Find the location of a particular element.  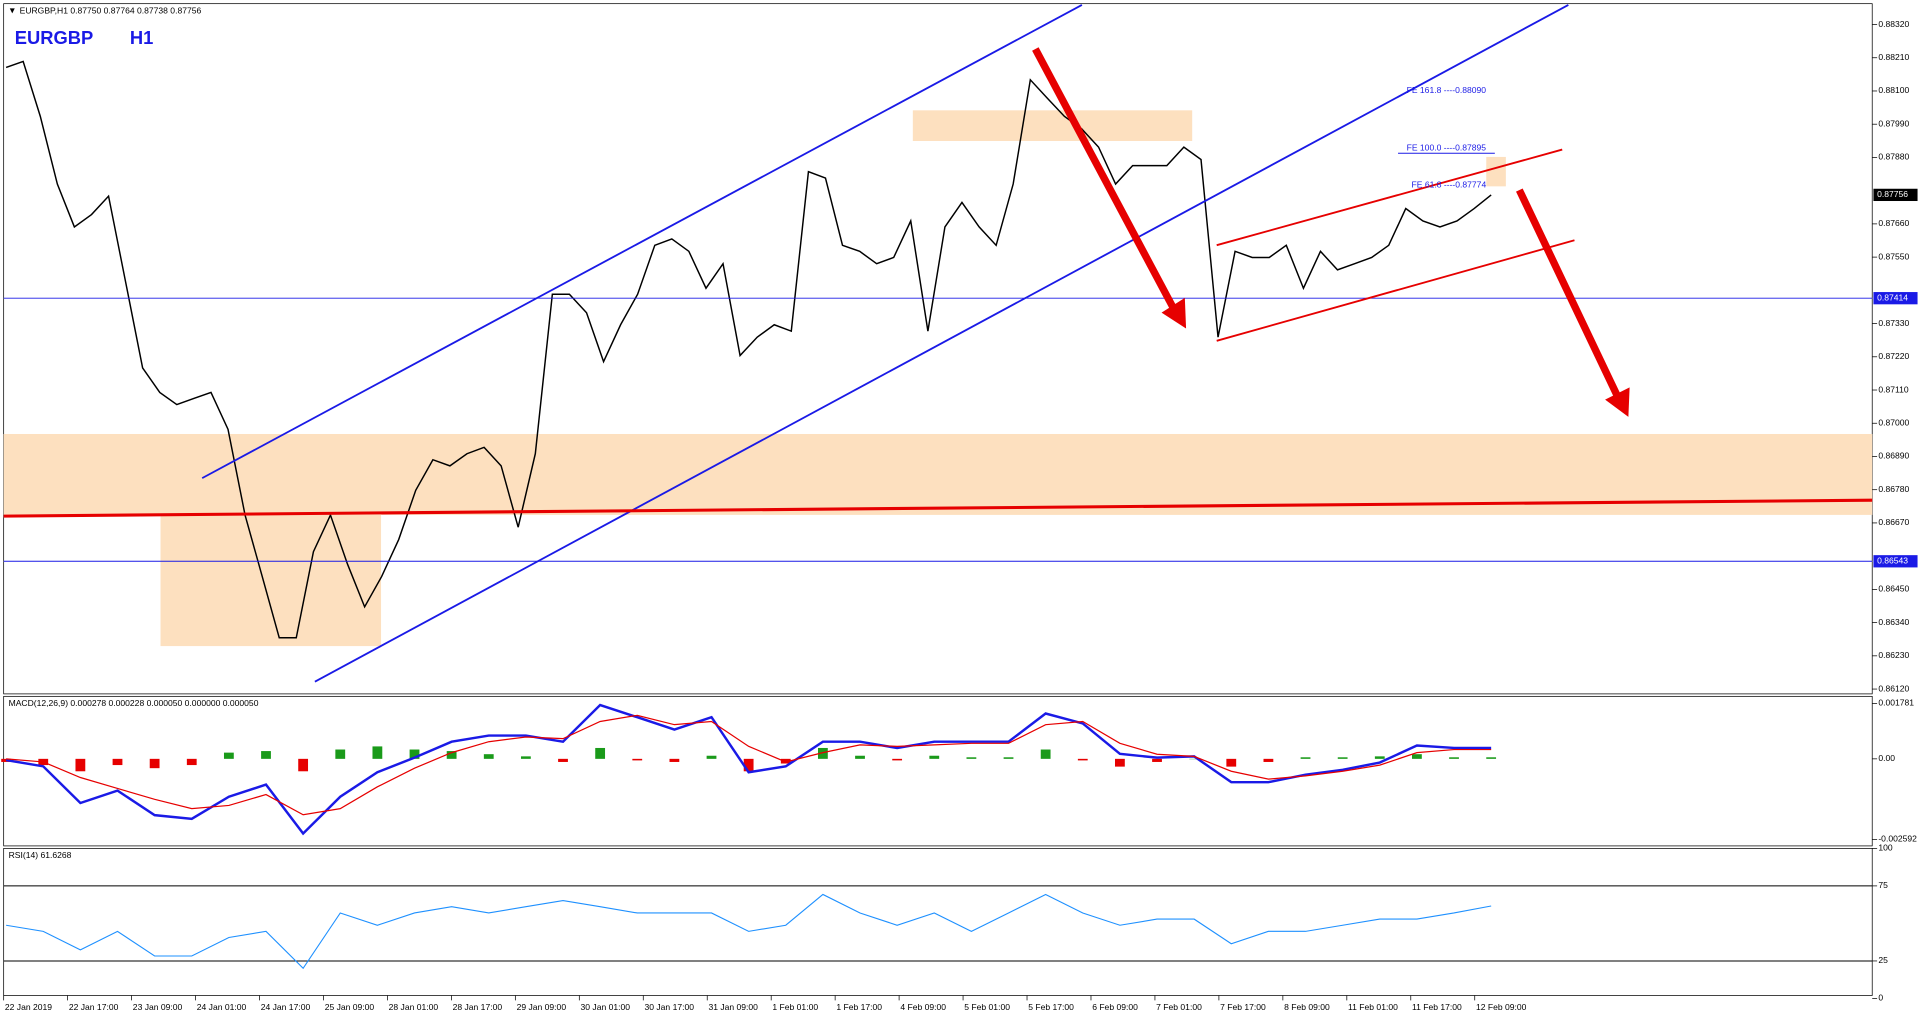

x-tick-label: 11 Feb 17:00 is located at coordinates (1437, 1007).